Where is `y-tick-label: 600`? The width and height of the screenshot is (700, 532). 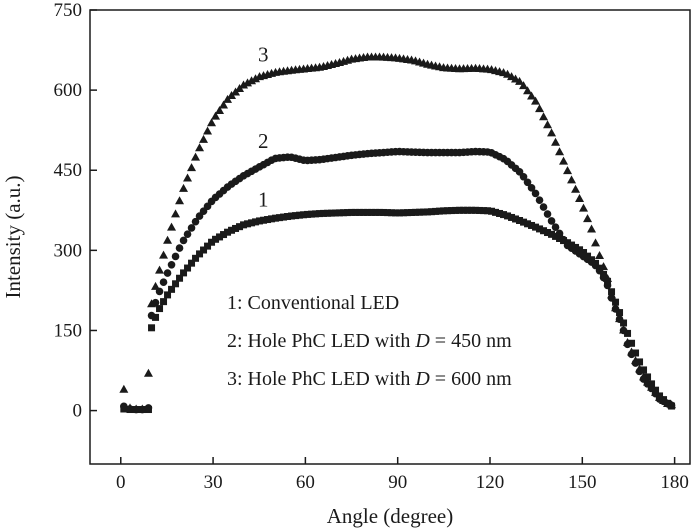
y-tick-label: 600 is located at coordinates (68, 90).